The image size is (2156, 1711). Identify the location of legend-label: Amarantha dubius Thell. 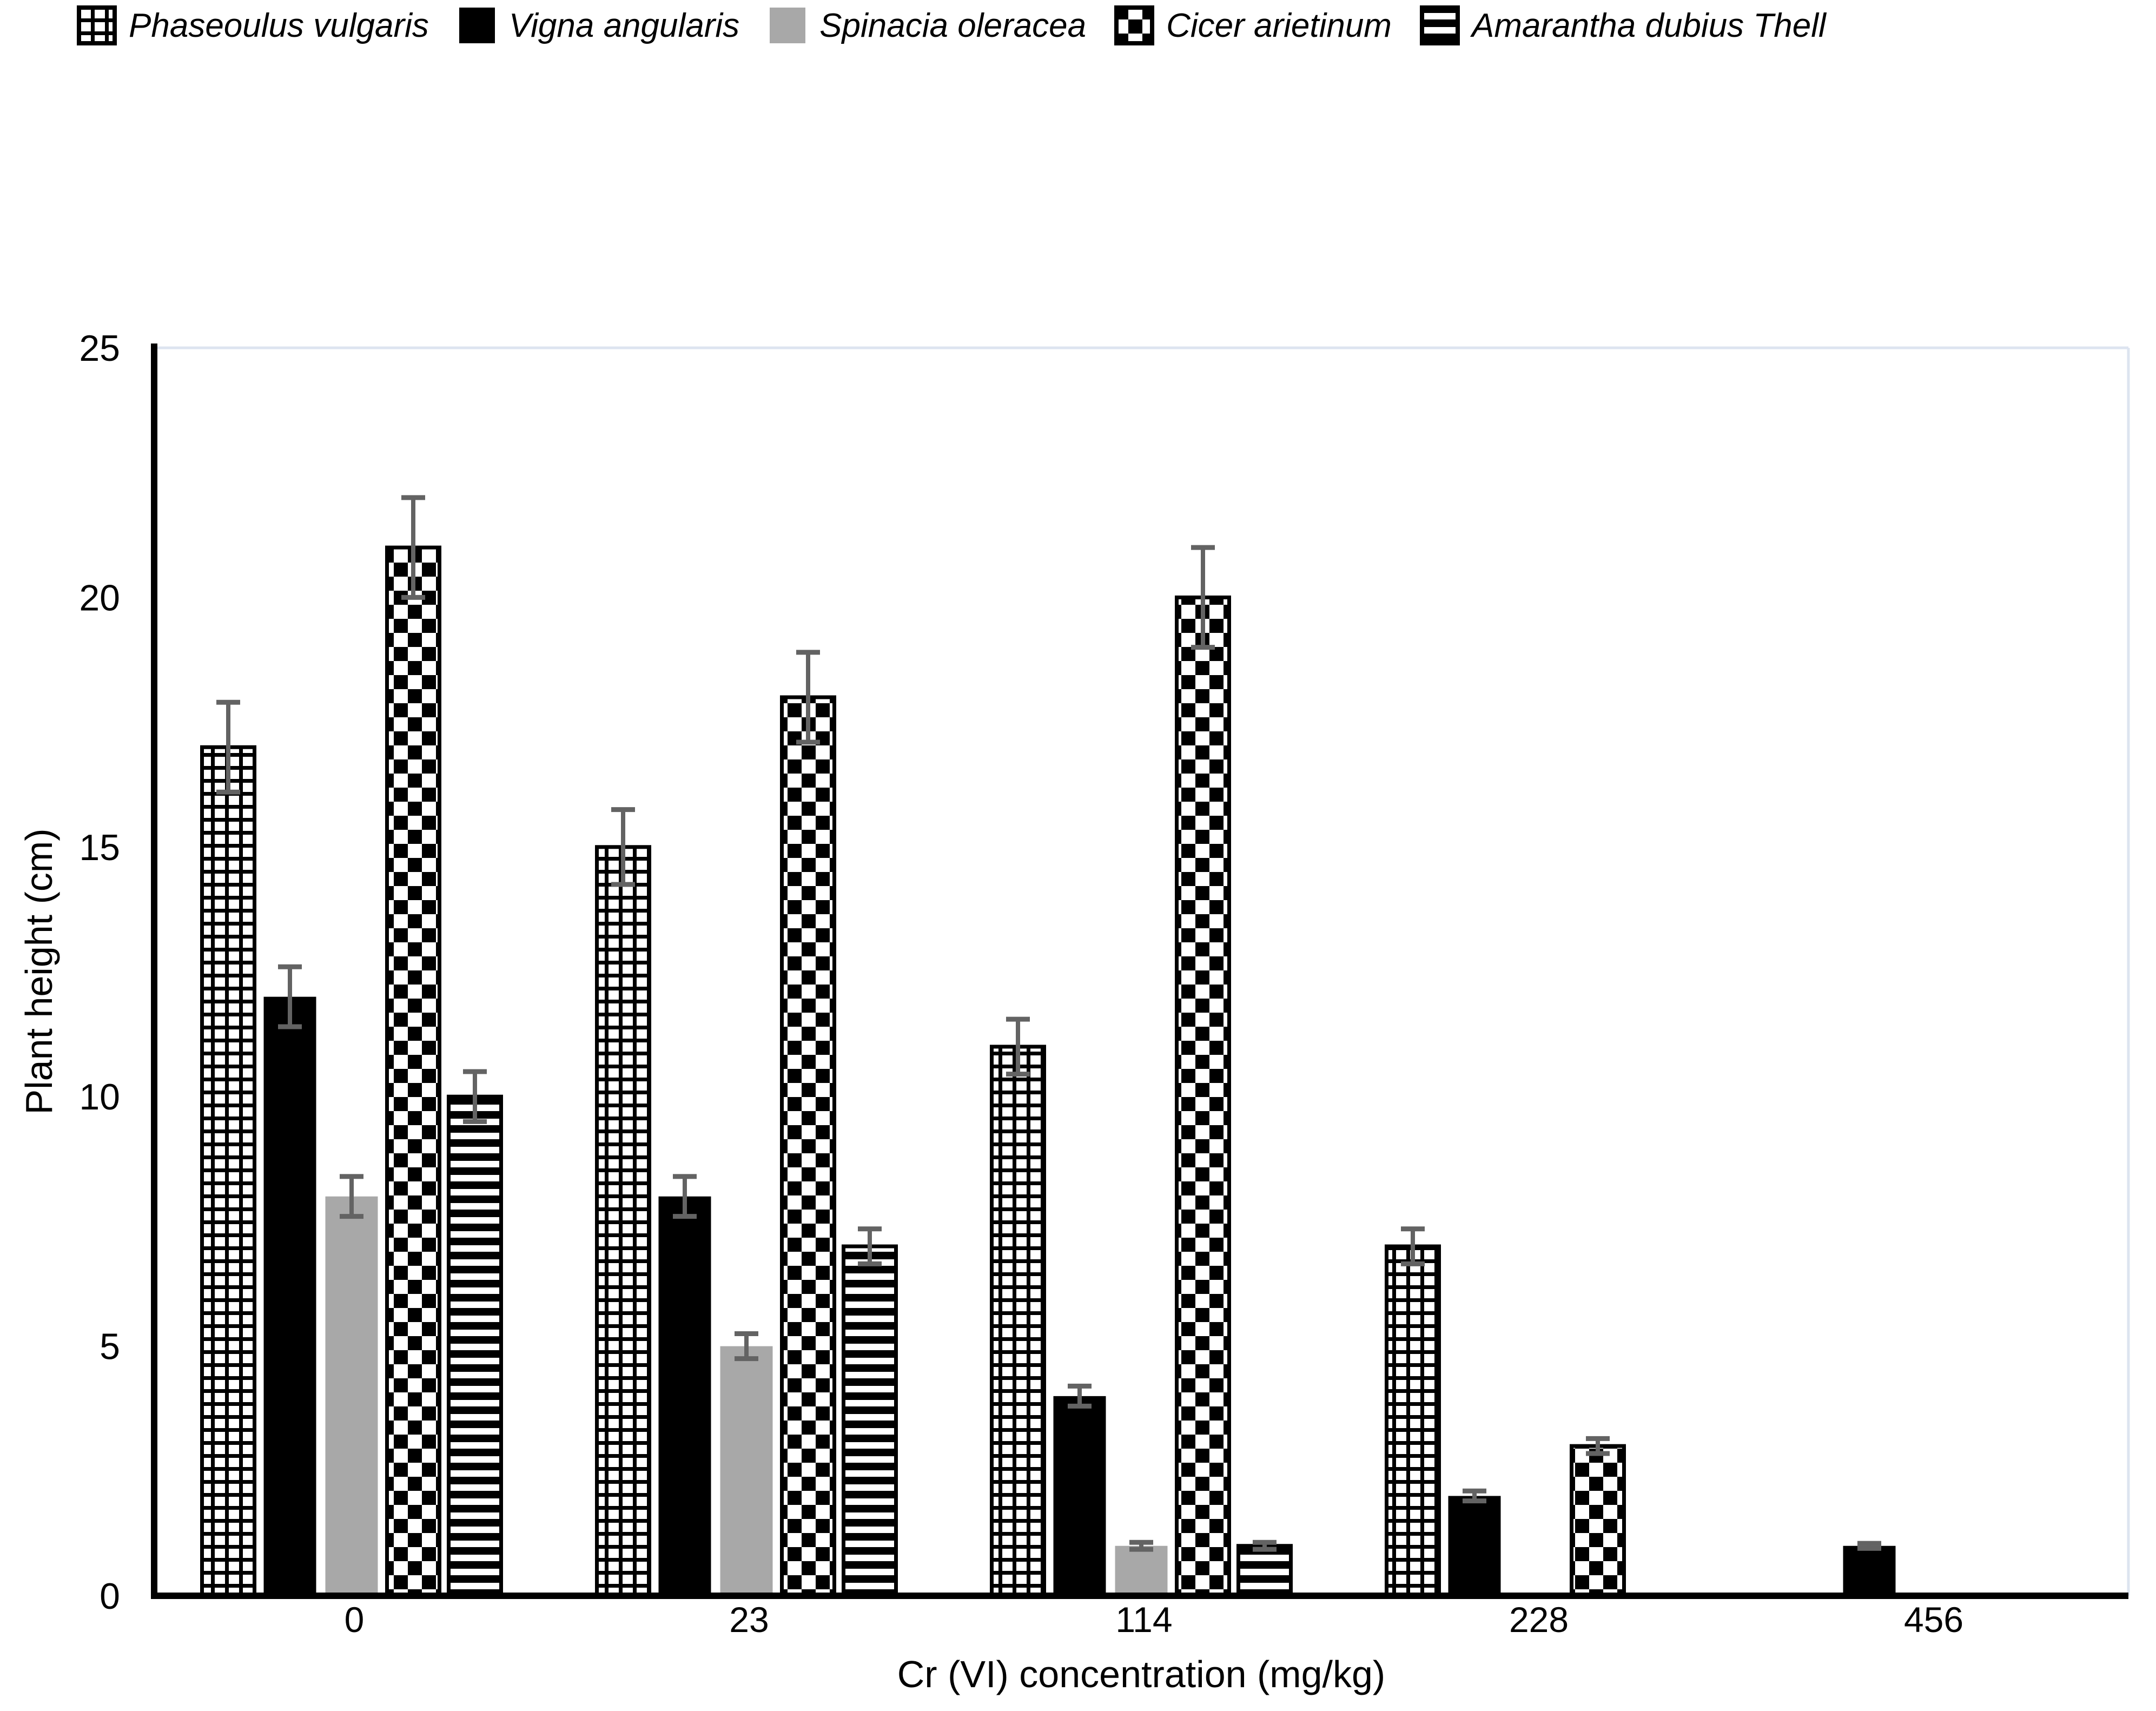
(1648, 25).